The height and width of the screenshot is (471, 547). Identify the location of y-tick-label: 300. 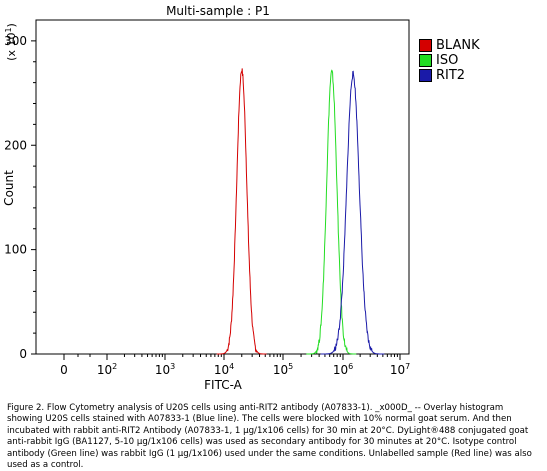
(15, 41).